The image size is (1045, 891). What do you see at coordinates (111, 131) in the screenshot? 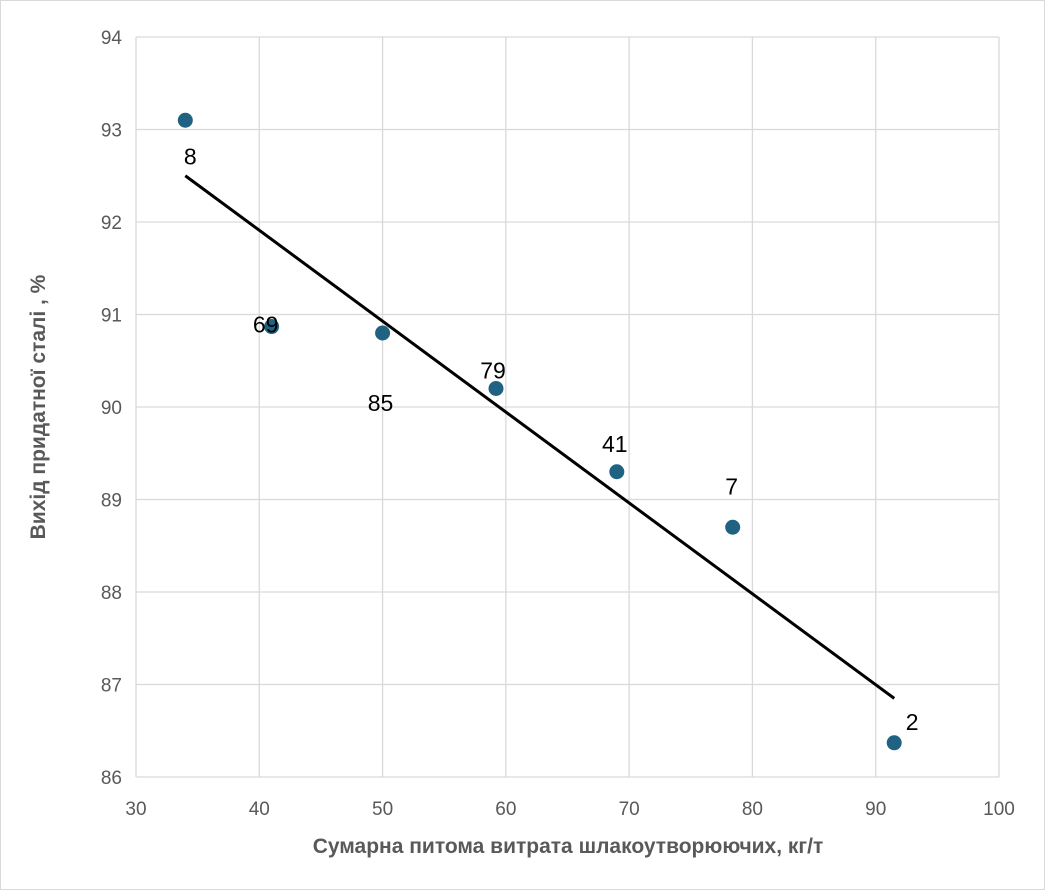
I see `y-tick-label: 93` at bounding box center [111, 131].